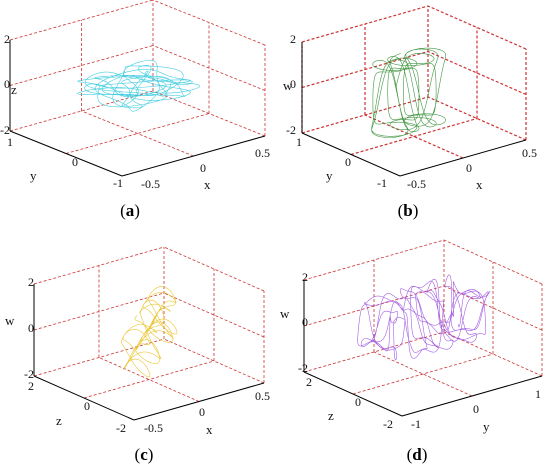  What do you see at coordinates (5, 130) in the screenshot?
I see `panel-a-vertical-tick-bottom: -2` at bounding box center [5, 130].